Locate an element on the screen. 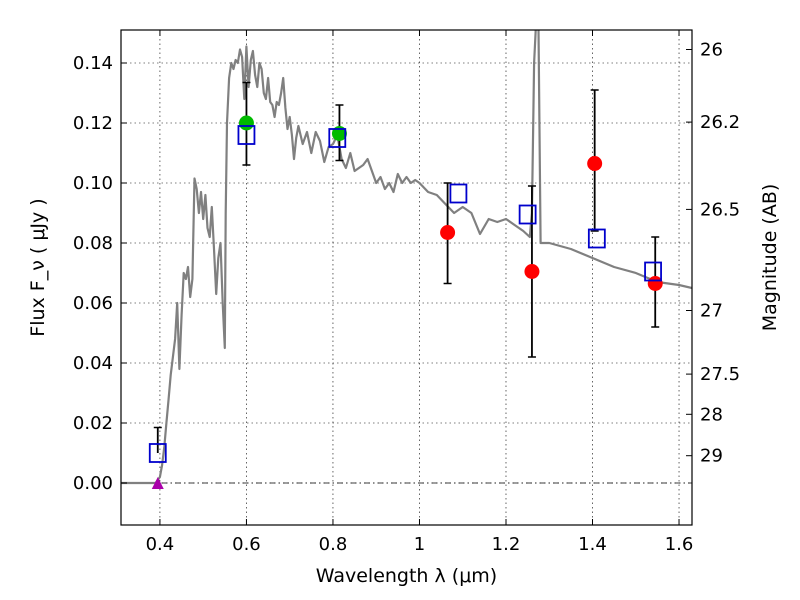 The width and height of the screenshot is (800, 600). y-tick-label: 0.10 is located at coordinates (93, 183).